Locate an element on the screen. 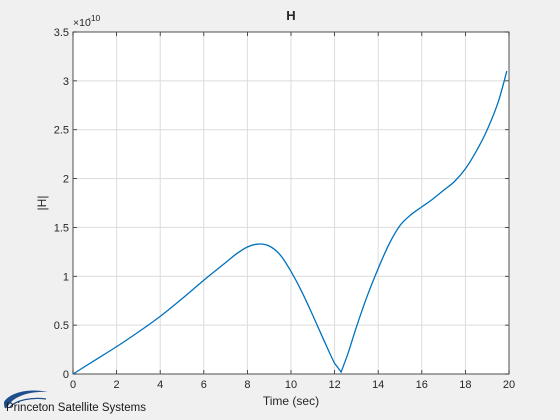 The image size is (560, 420). y-tick-label: 2 is located at coordinates (66, 180).